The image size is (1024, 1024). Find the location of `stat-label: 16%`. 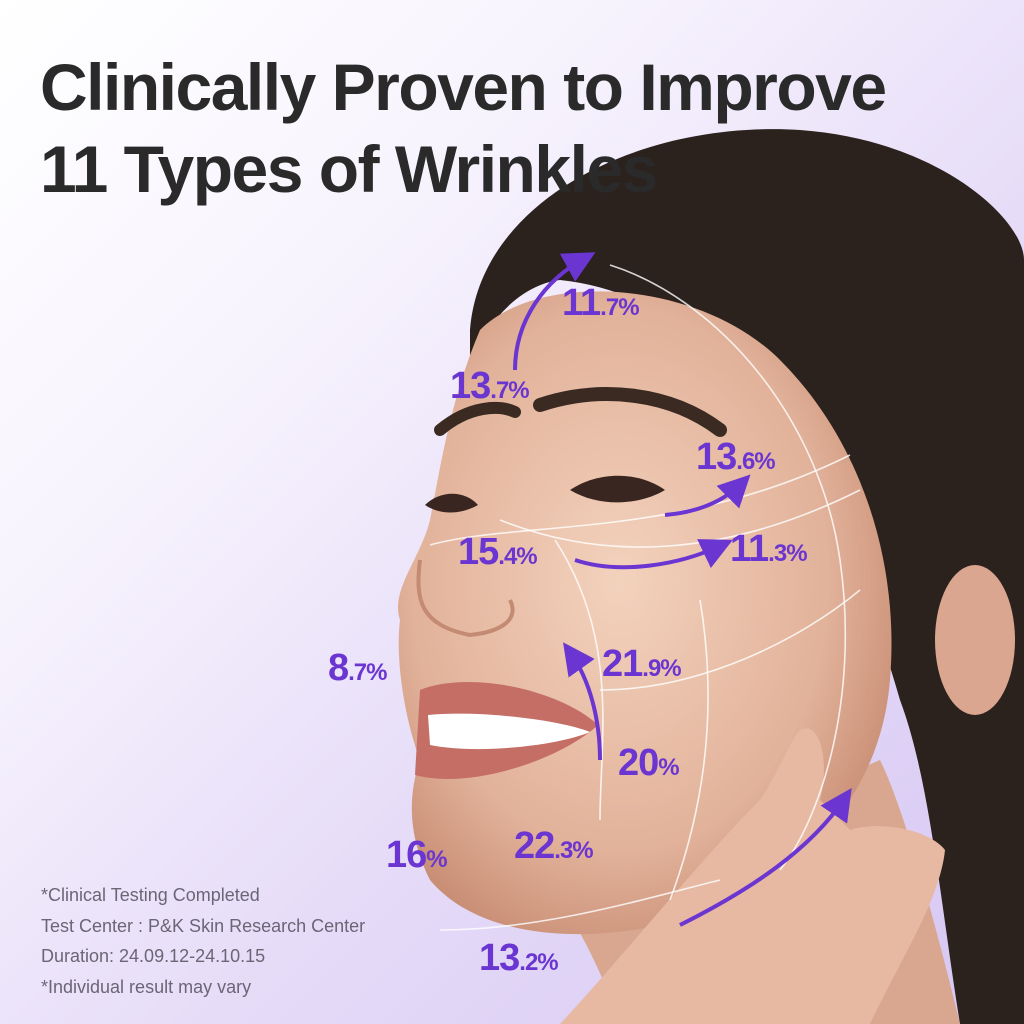

stat-label: 16% is located at coordinates (417, 855).